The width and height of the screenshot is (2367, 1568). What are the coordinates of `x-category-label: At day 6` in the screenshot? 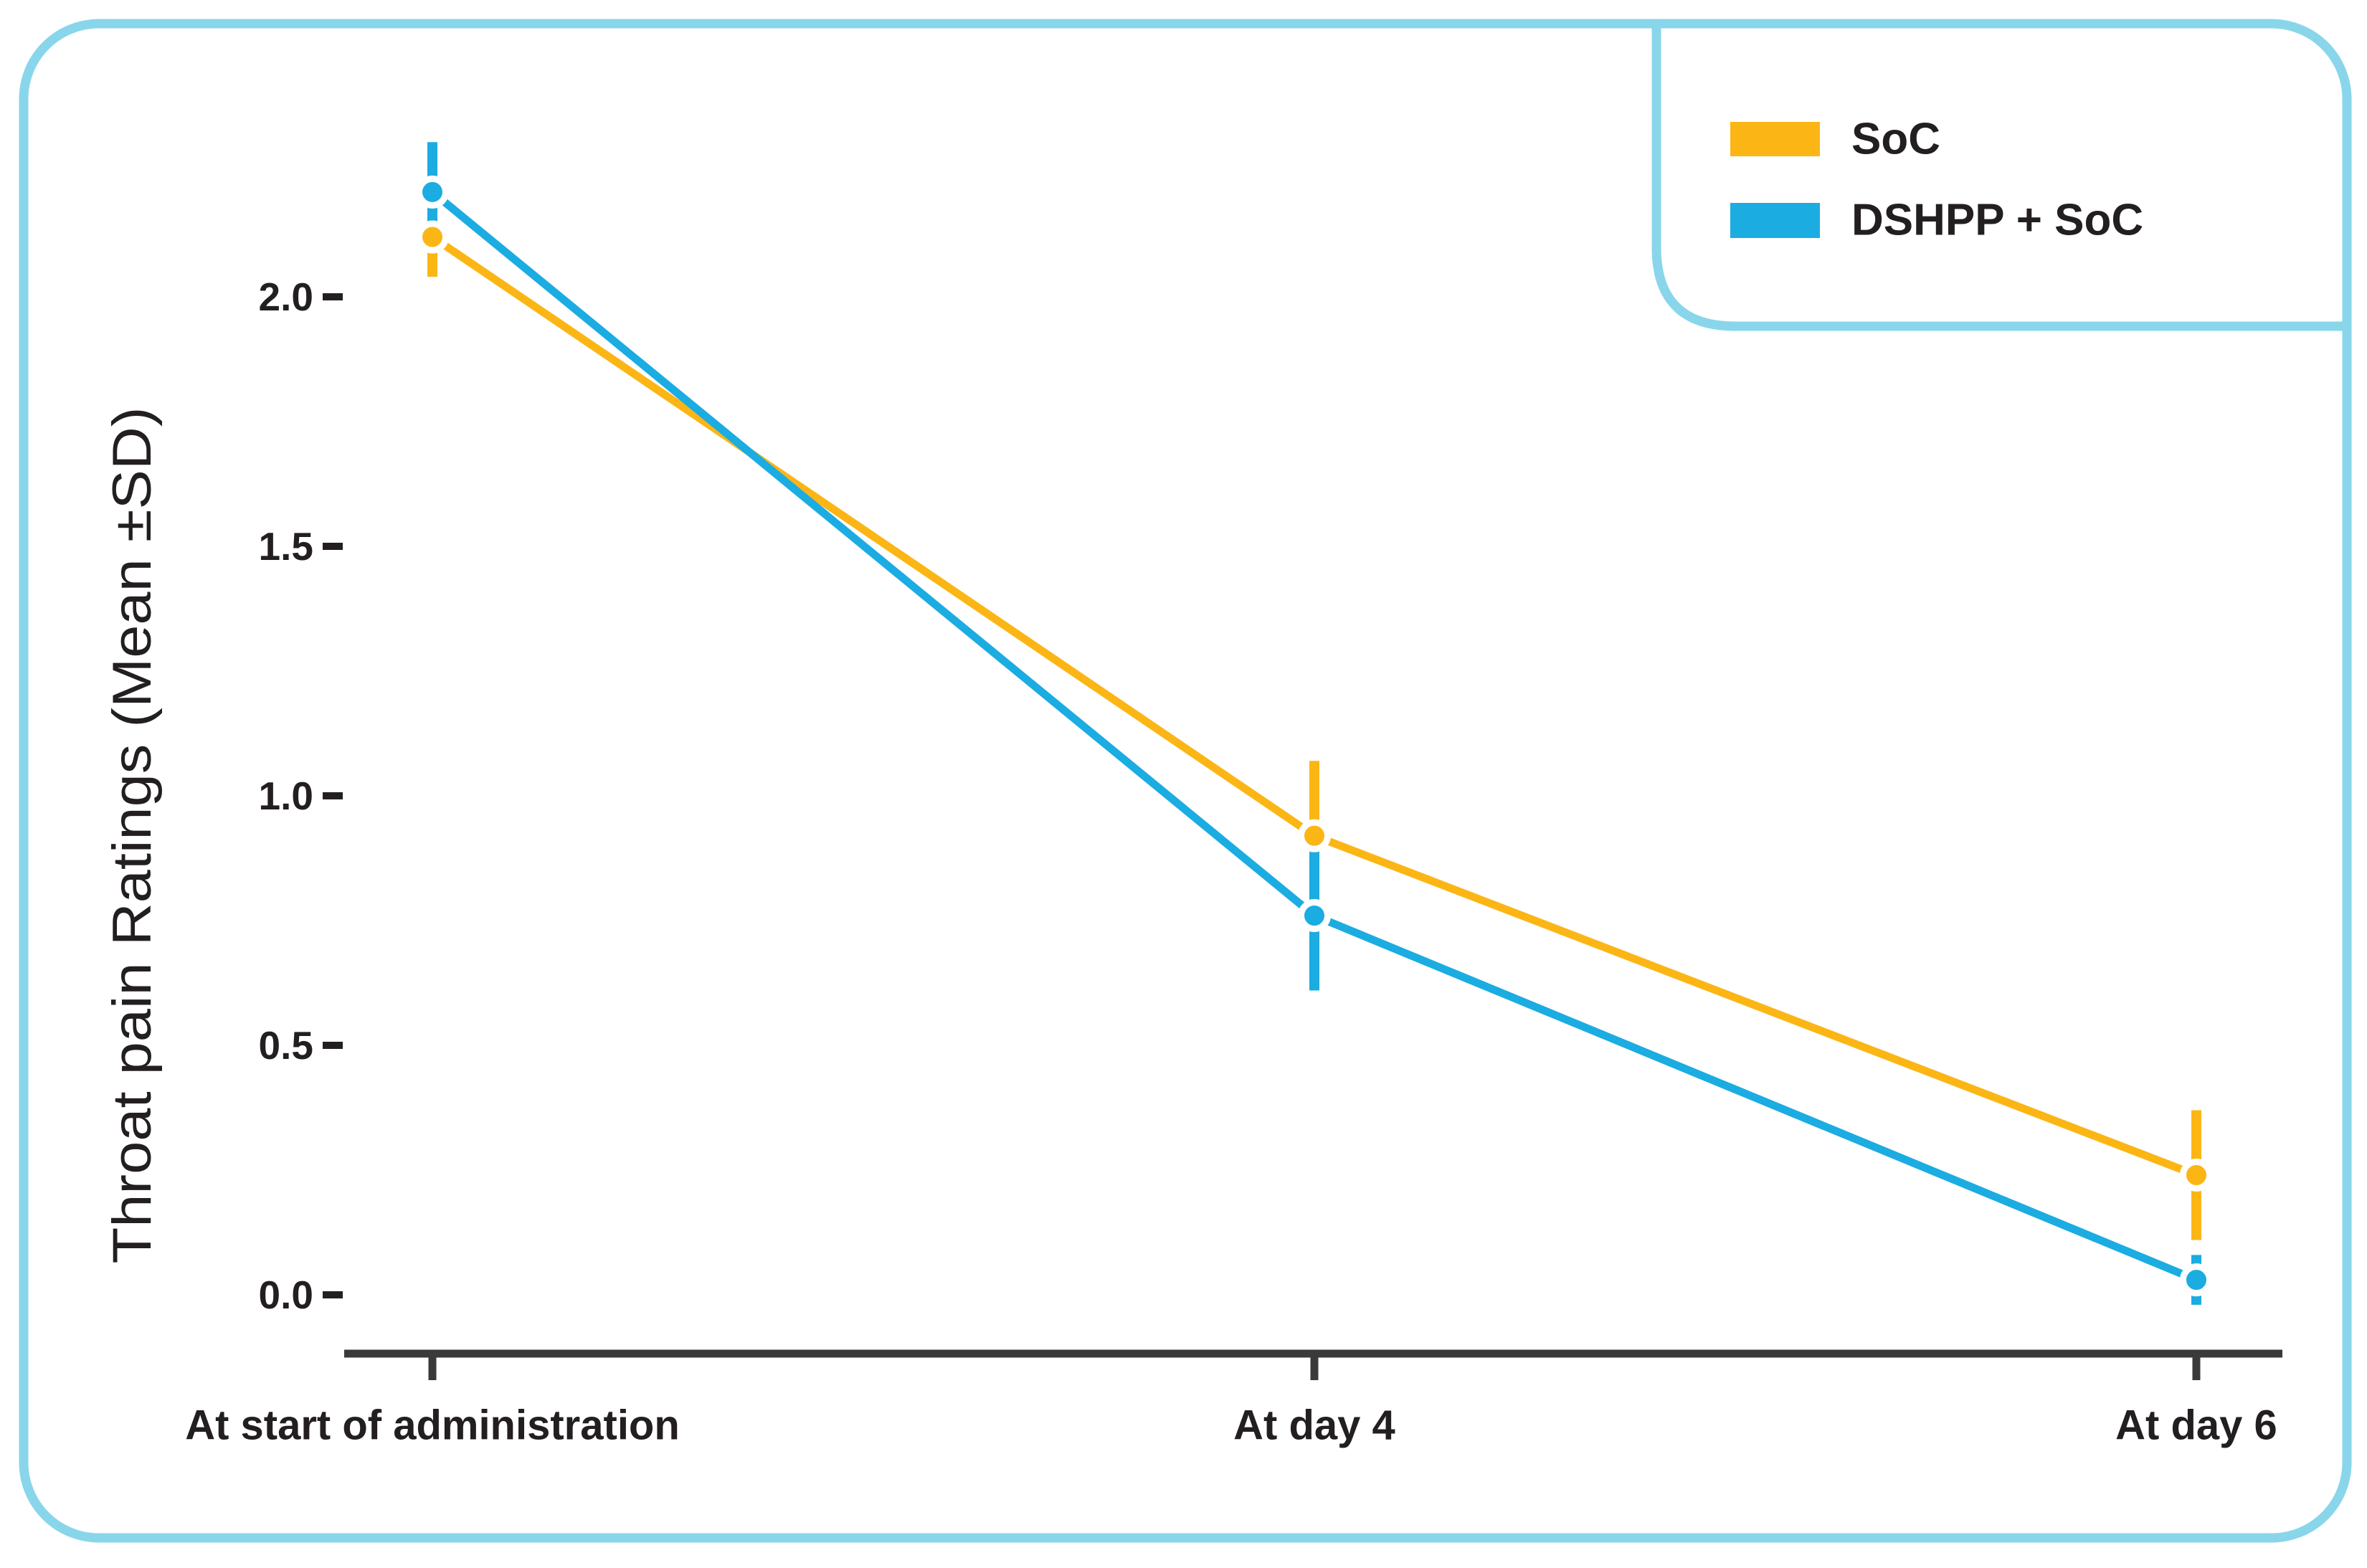 It's located at (2196, 1425).